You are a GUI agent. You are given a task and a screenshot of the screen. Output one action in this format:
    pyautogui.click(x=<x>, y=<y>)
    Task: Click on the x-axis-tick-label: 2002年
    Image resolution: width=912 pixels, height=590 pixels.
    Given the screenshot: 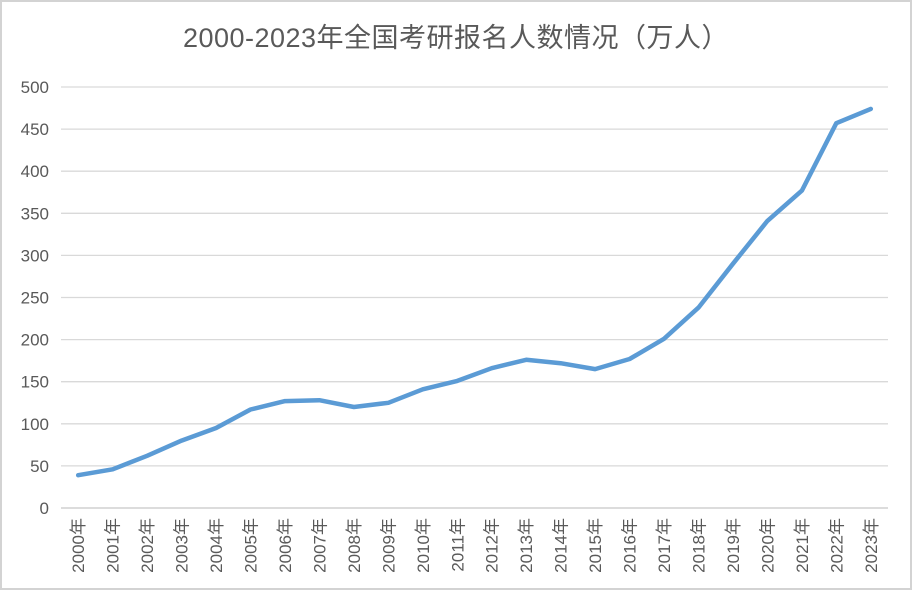 What is the action you would take?
    pyautogui.click(x=147, y=545)
    